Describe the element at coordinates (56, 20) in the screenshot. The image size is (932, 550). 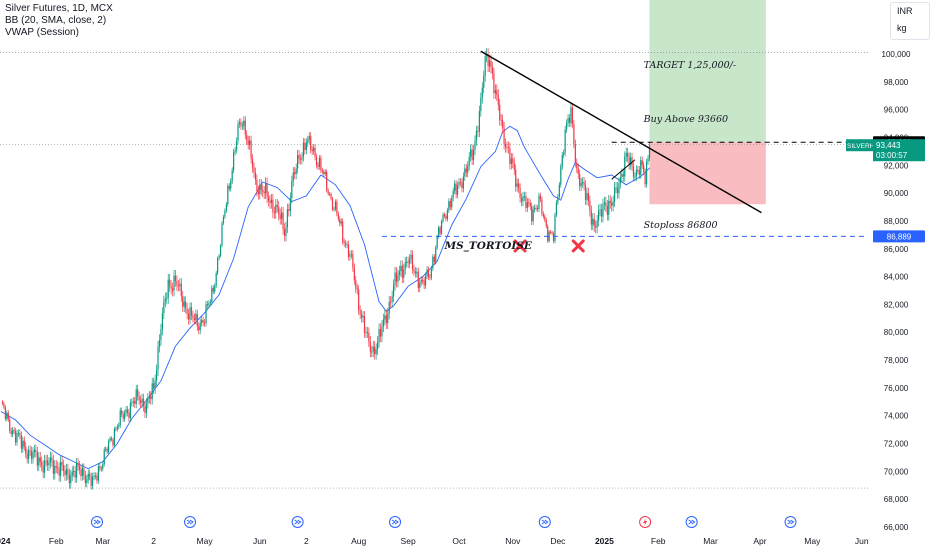
I see `bb-indicator-label: BB (20, SMA, close, 2)` at that location.